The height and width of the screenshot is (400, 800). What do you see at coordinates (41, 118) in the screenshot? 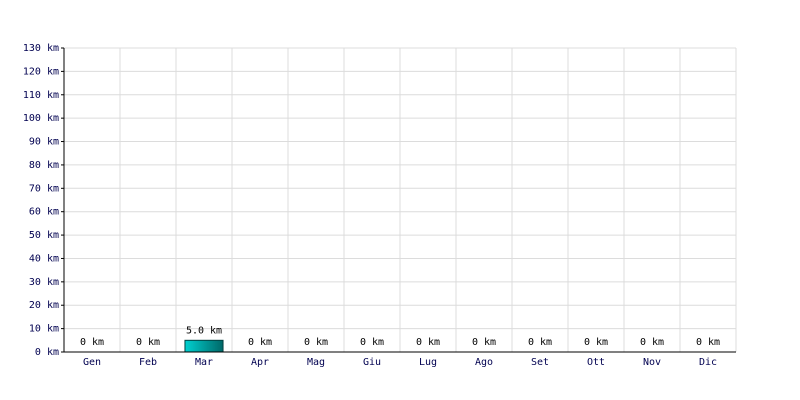
I see `y-tick-label: 100 km` at bounding box center [41, 118].